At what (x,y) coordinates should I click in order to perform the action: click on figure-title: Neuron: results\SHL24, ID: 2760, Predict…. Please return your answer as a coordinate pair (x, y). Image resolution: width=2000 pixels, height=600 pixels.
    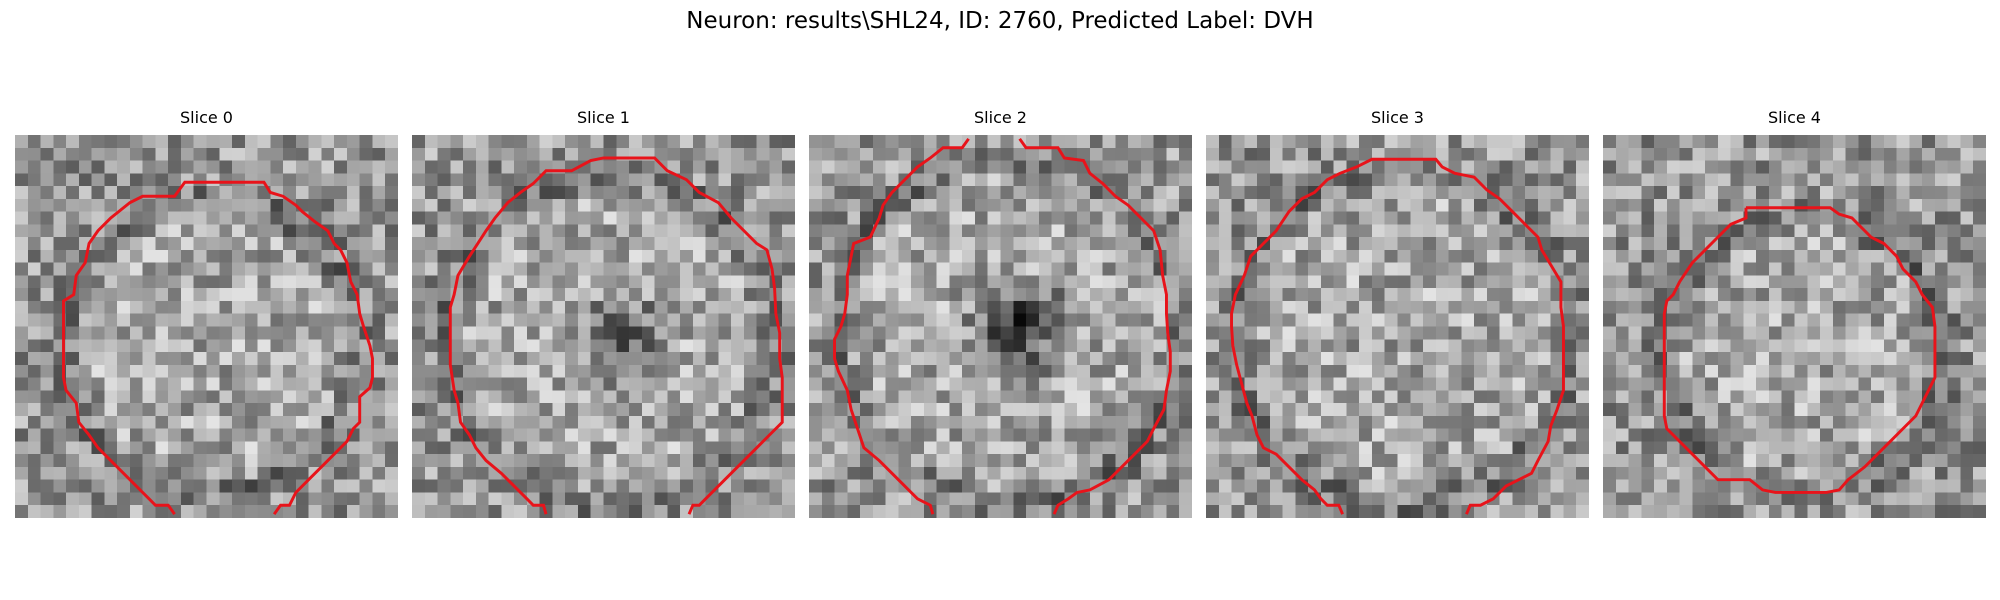
    Looking at the image, I should click on (1000, 21).